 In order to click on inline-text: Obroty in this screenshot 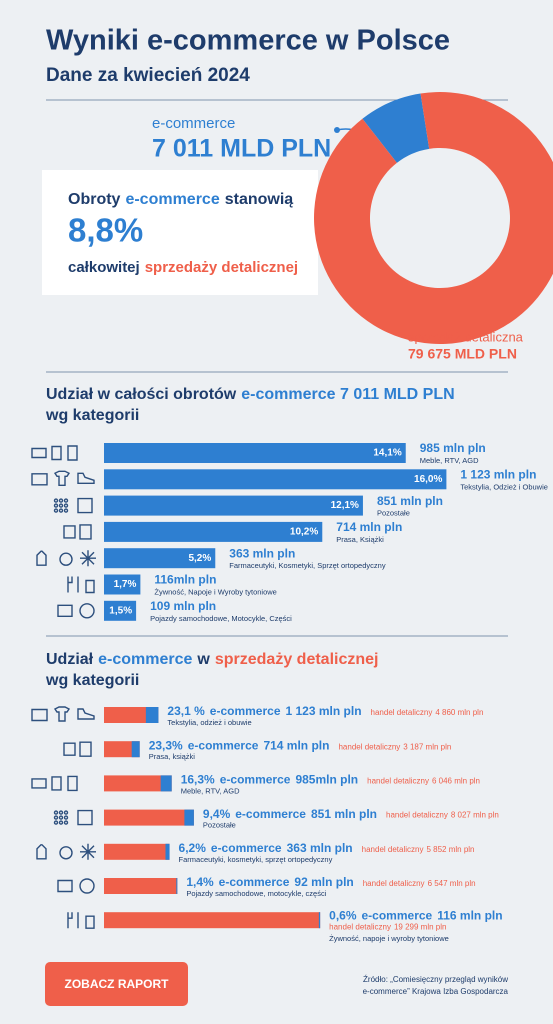, I will do `click(94, 199)`.